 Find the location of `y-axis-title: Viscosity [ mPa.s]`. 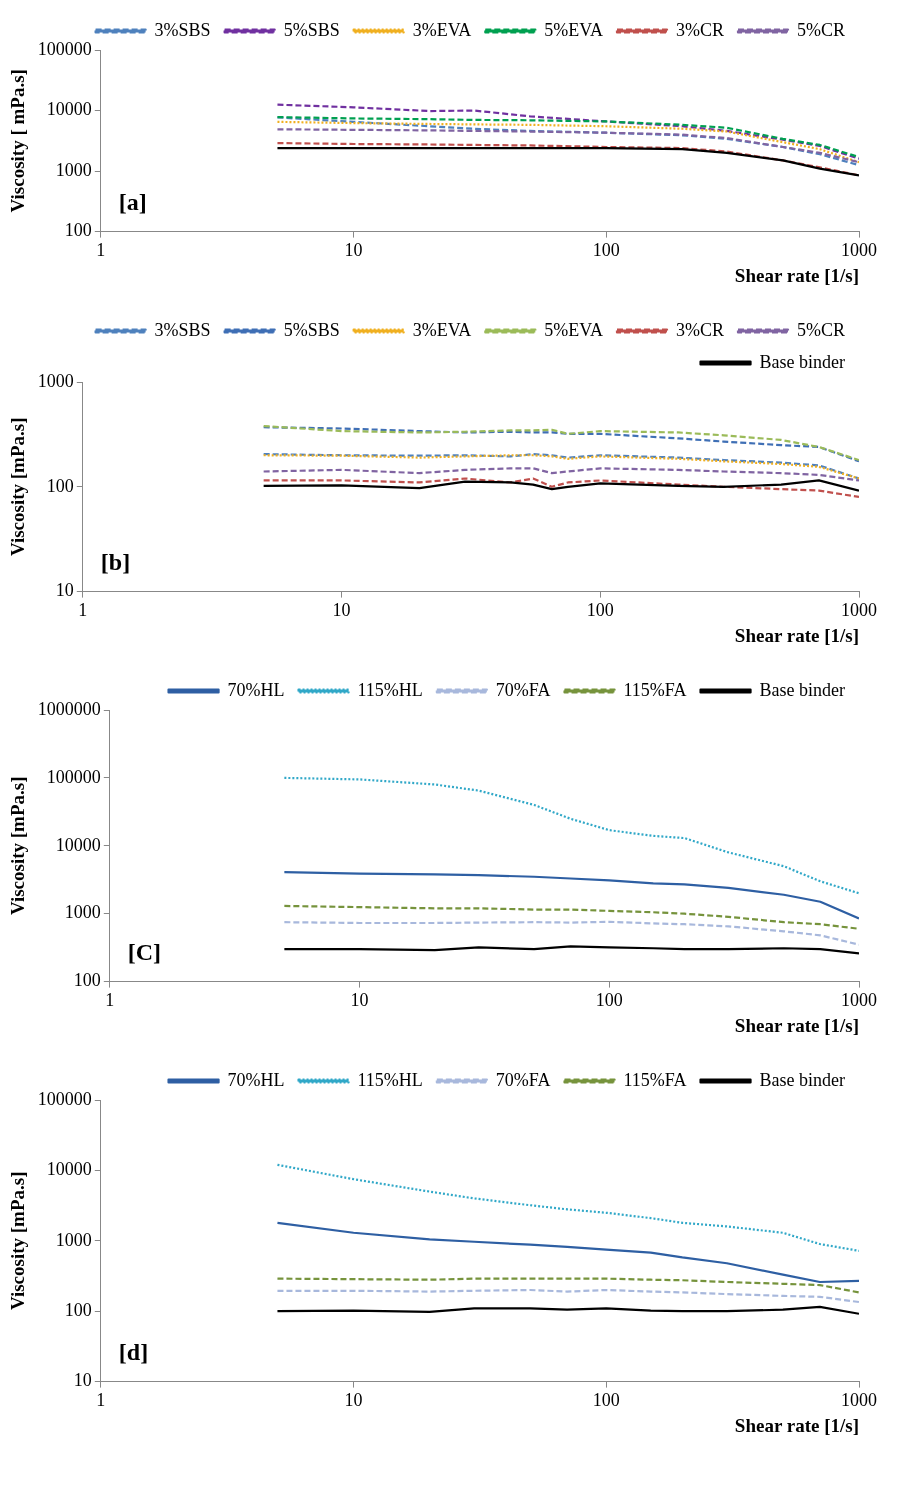

y-axis-title: Viscosity [ mPa.s] is located at coordinates (18, 141).